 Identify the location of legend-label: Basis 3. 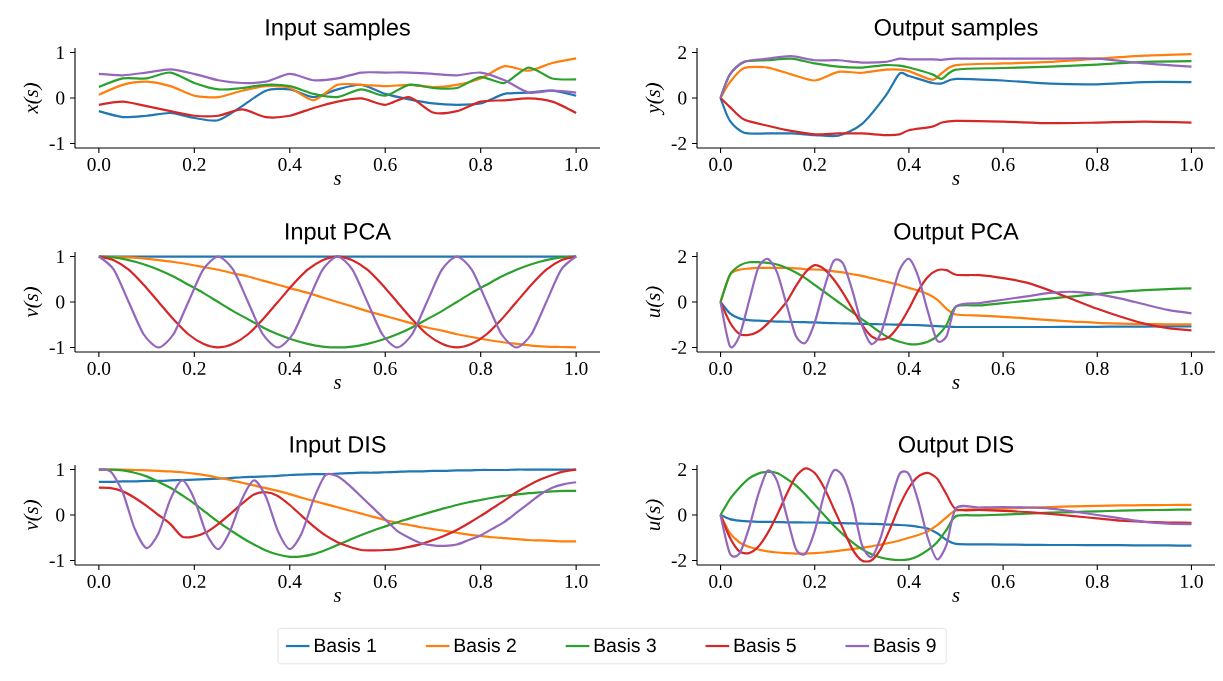
(625, 645).